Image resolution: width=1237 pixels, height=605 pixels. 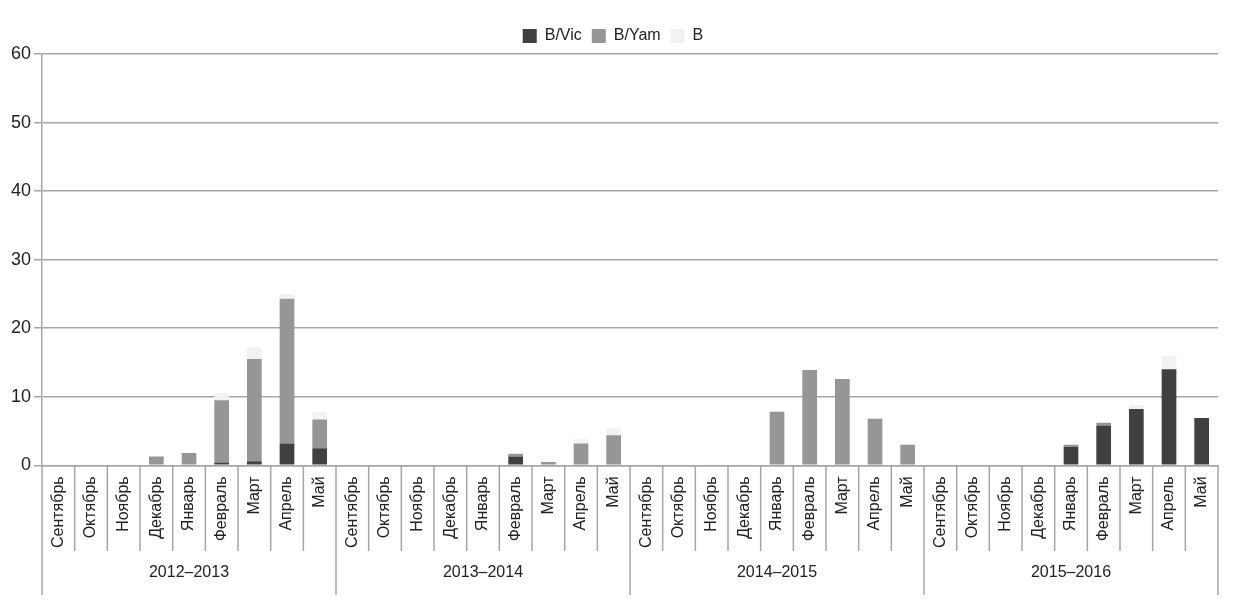 What do you see at coordinates (483, 572) in the screenshot?
I see `text: 2013–2014` at bounding box center [483, 572].